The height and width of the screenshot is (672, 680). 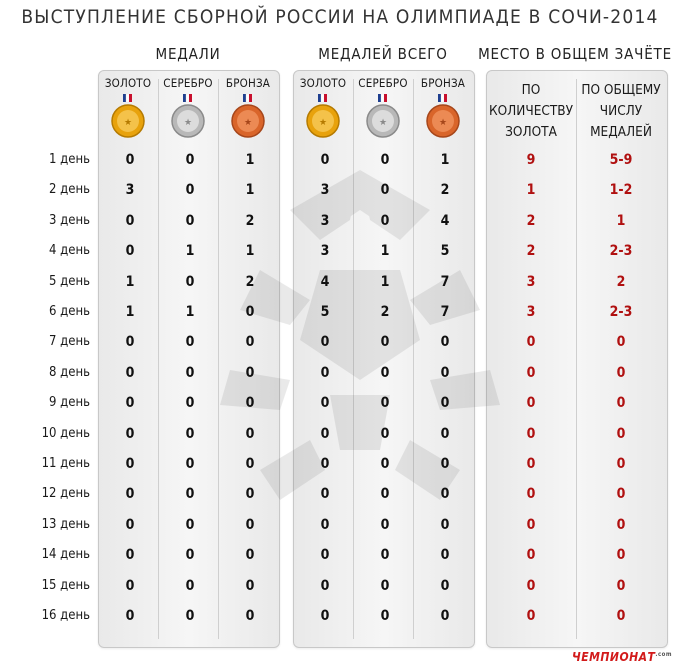 What do you see at coordinates (248, 83) in the screenshot?
I see `column-header-bronze: БРОНЗА` at bounding box center [248, 83].